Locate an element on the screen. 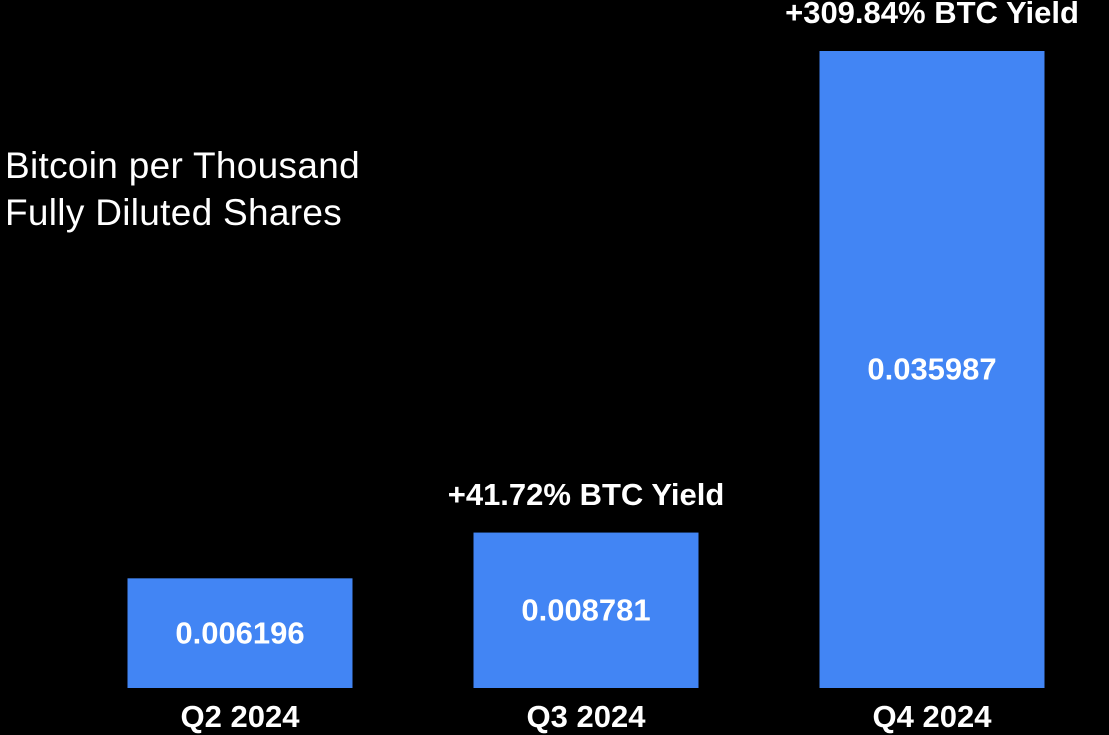  value-label: 0.006196 is located at coordinates (239, 632).